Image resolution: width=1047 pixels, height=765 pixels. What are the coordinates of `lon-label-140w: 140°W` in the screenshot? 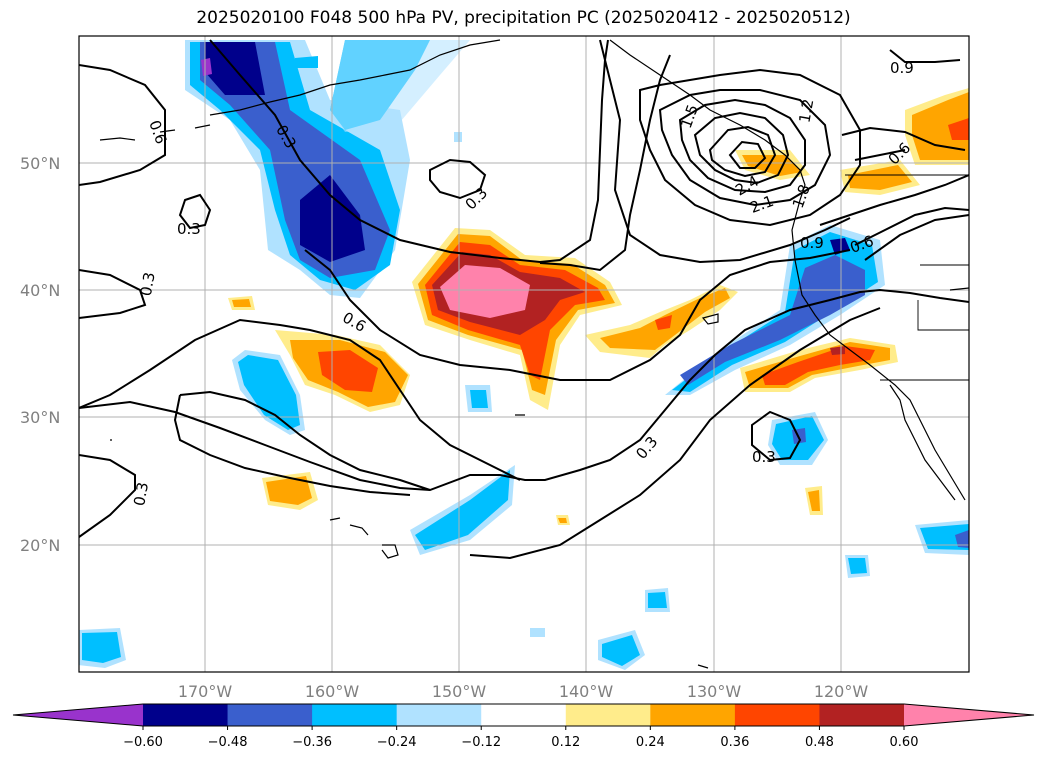 It's located at (586, 691).